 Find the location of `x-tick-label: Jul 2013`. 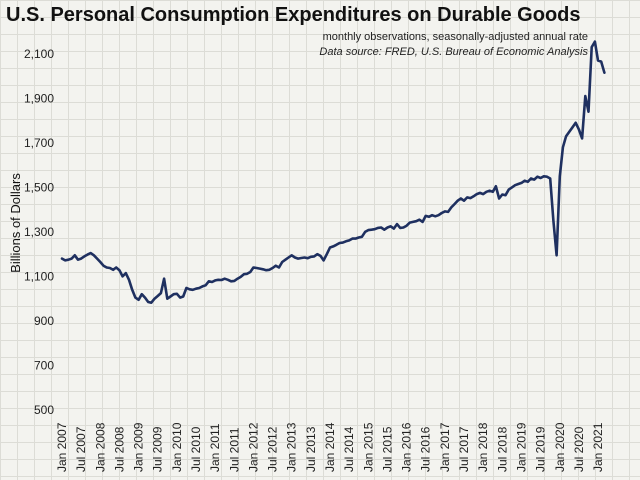

x-tick-label: Jul 2013 is located at coordinates (311, 449).